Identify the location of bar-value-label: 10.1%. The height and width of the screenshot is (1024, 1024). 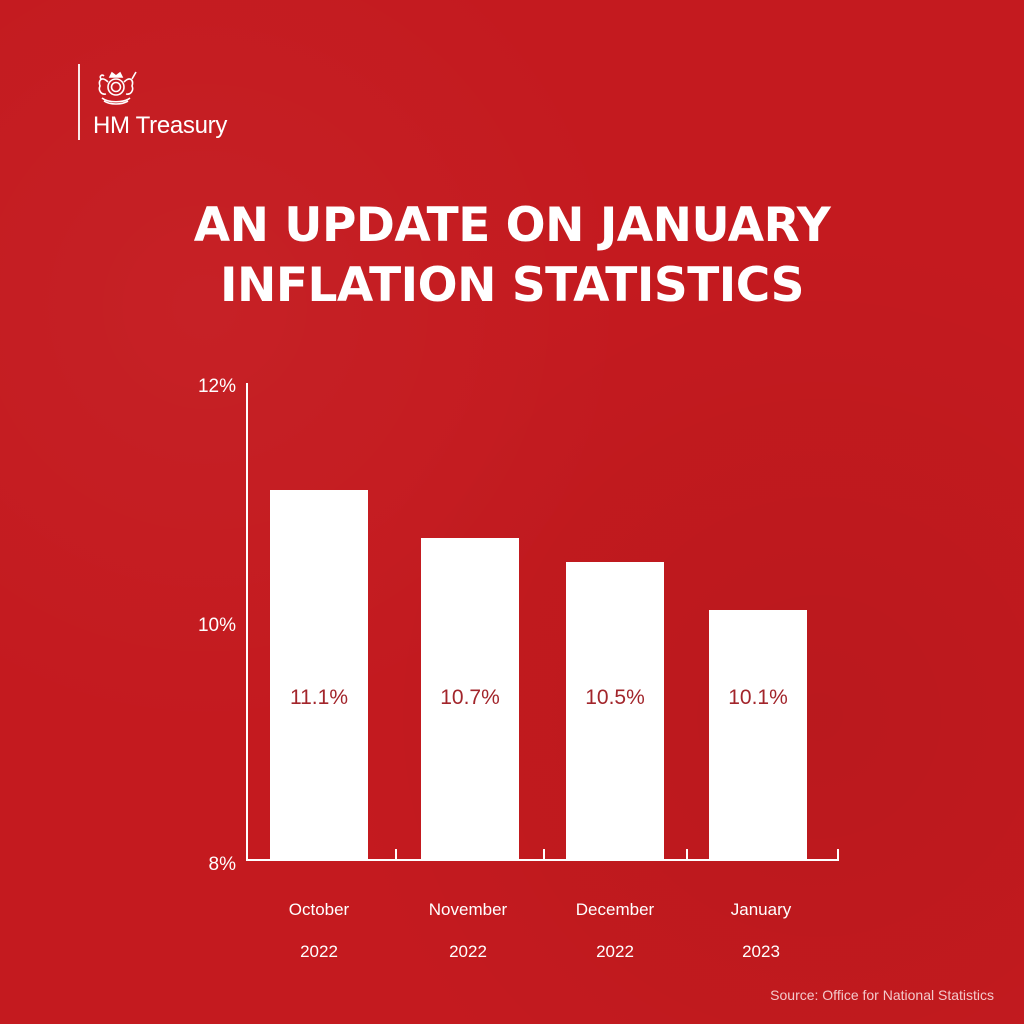
(758, 697).